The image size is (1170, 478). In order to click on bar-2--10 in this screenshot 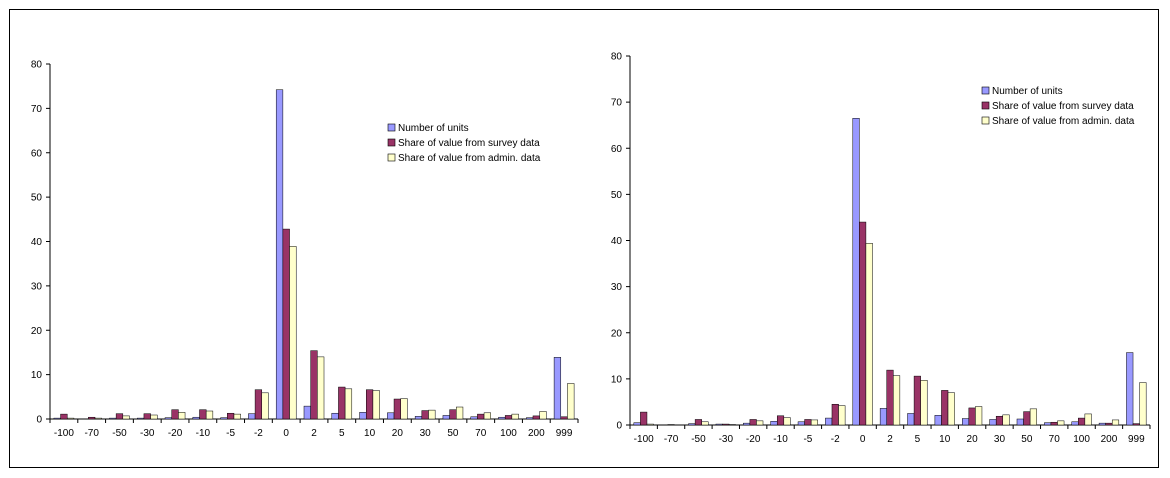, I will do `click(203, 414)`.